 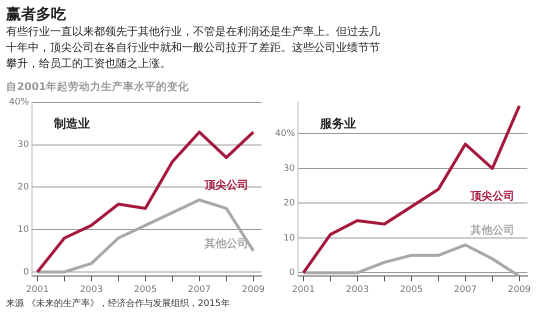 What do you see at coordinates (491, 230) in the screenshot?
I see `series-label: 其他公司` at bounding box center [491, 230].